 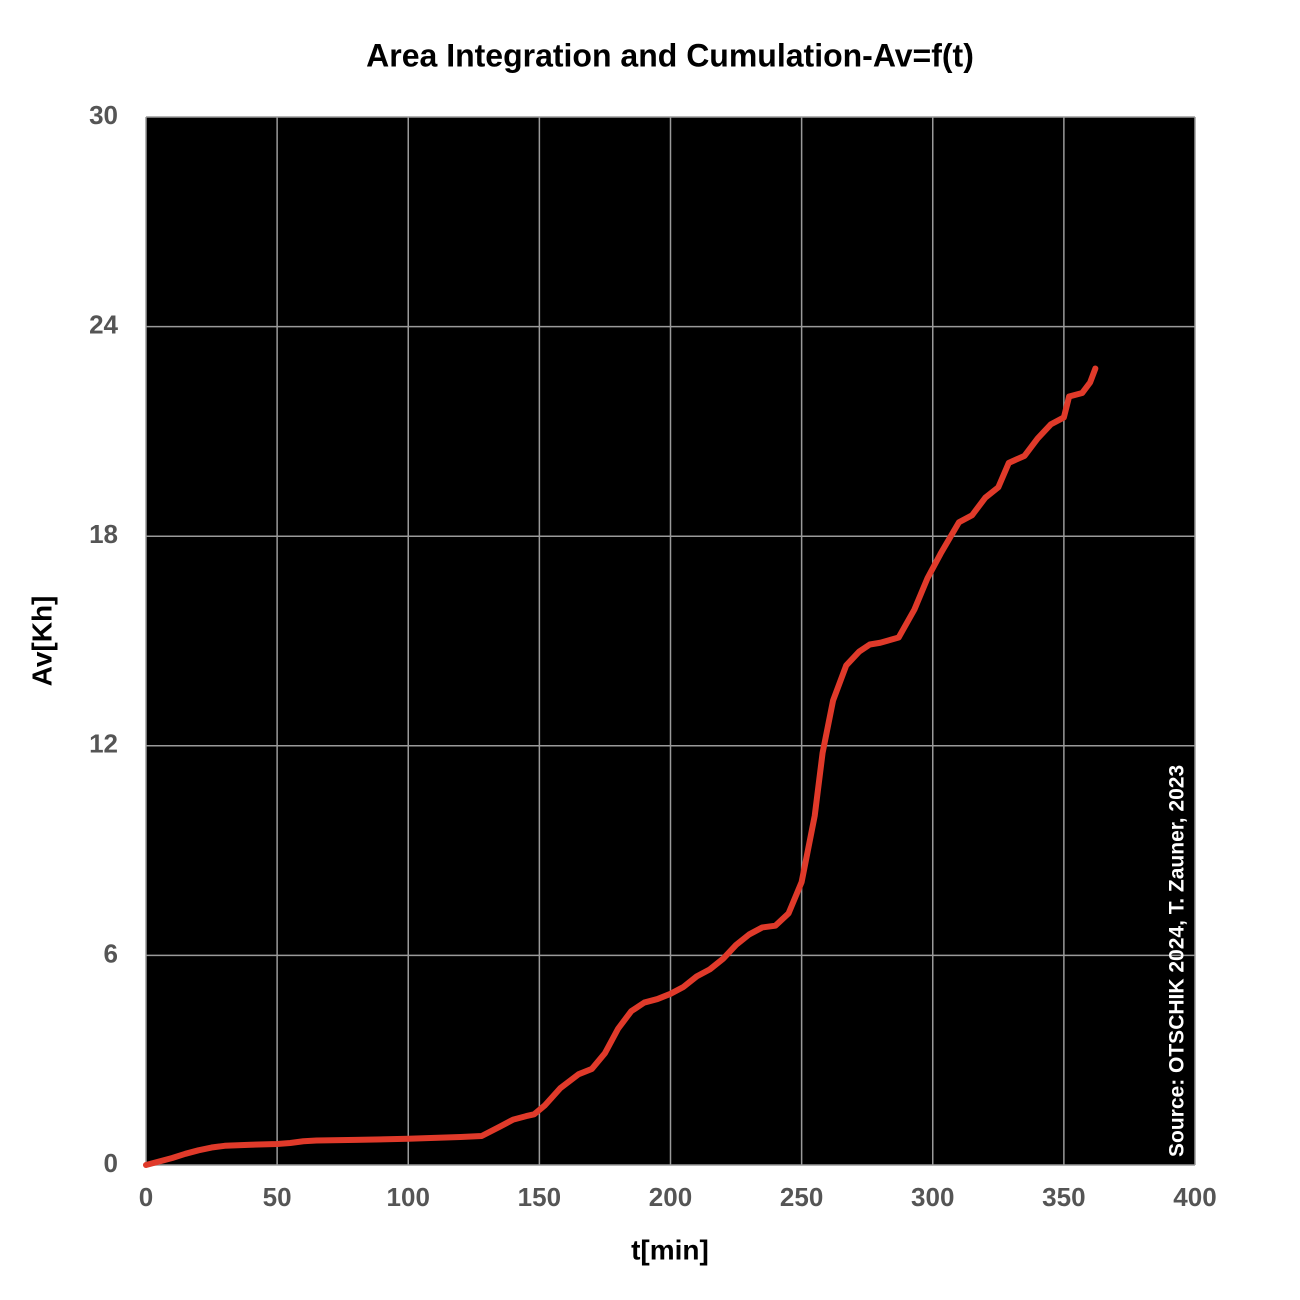 What do you see at coordinates (111, 953) in the screenshot?
I see `y-tick-label: 6` at bounding box center [111, 953].